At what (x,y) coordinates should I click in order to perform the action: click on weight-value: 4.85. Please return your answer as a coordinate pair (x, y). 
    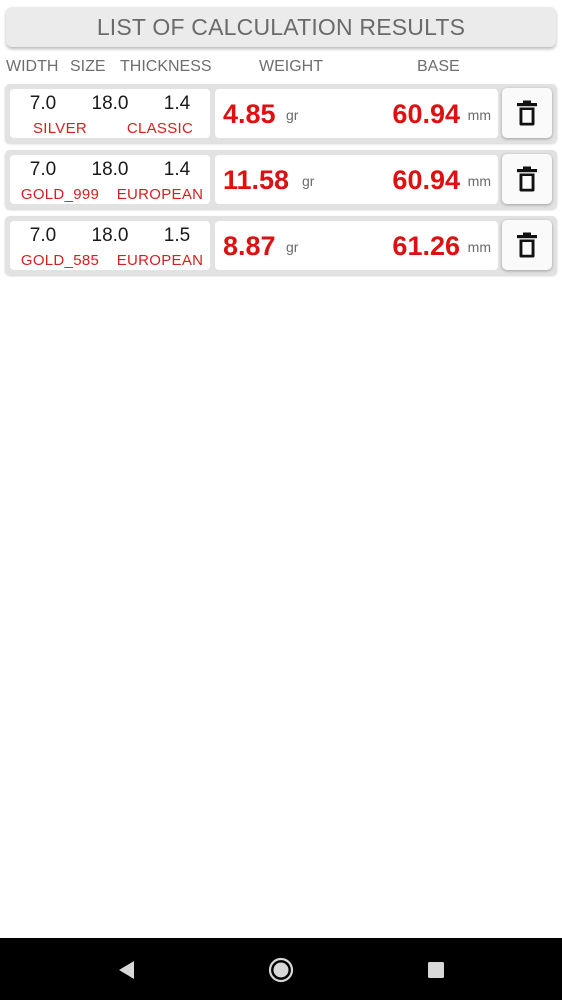
    Looking at the image, I should click on (249, 114).